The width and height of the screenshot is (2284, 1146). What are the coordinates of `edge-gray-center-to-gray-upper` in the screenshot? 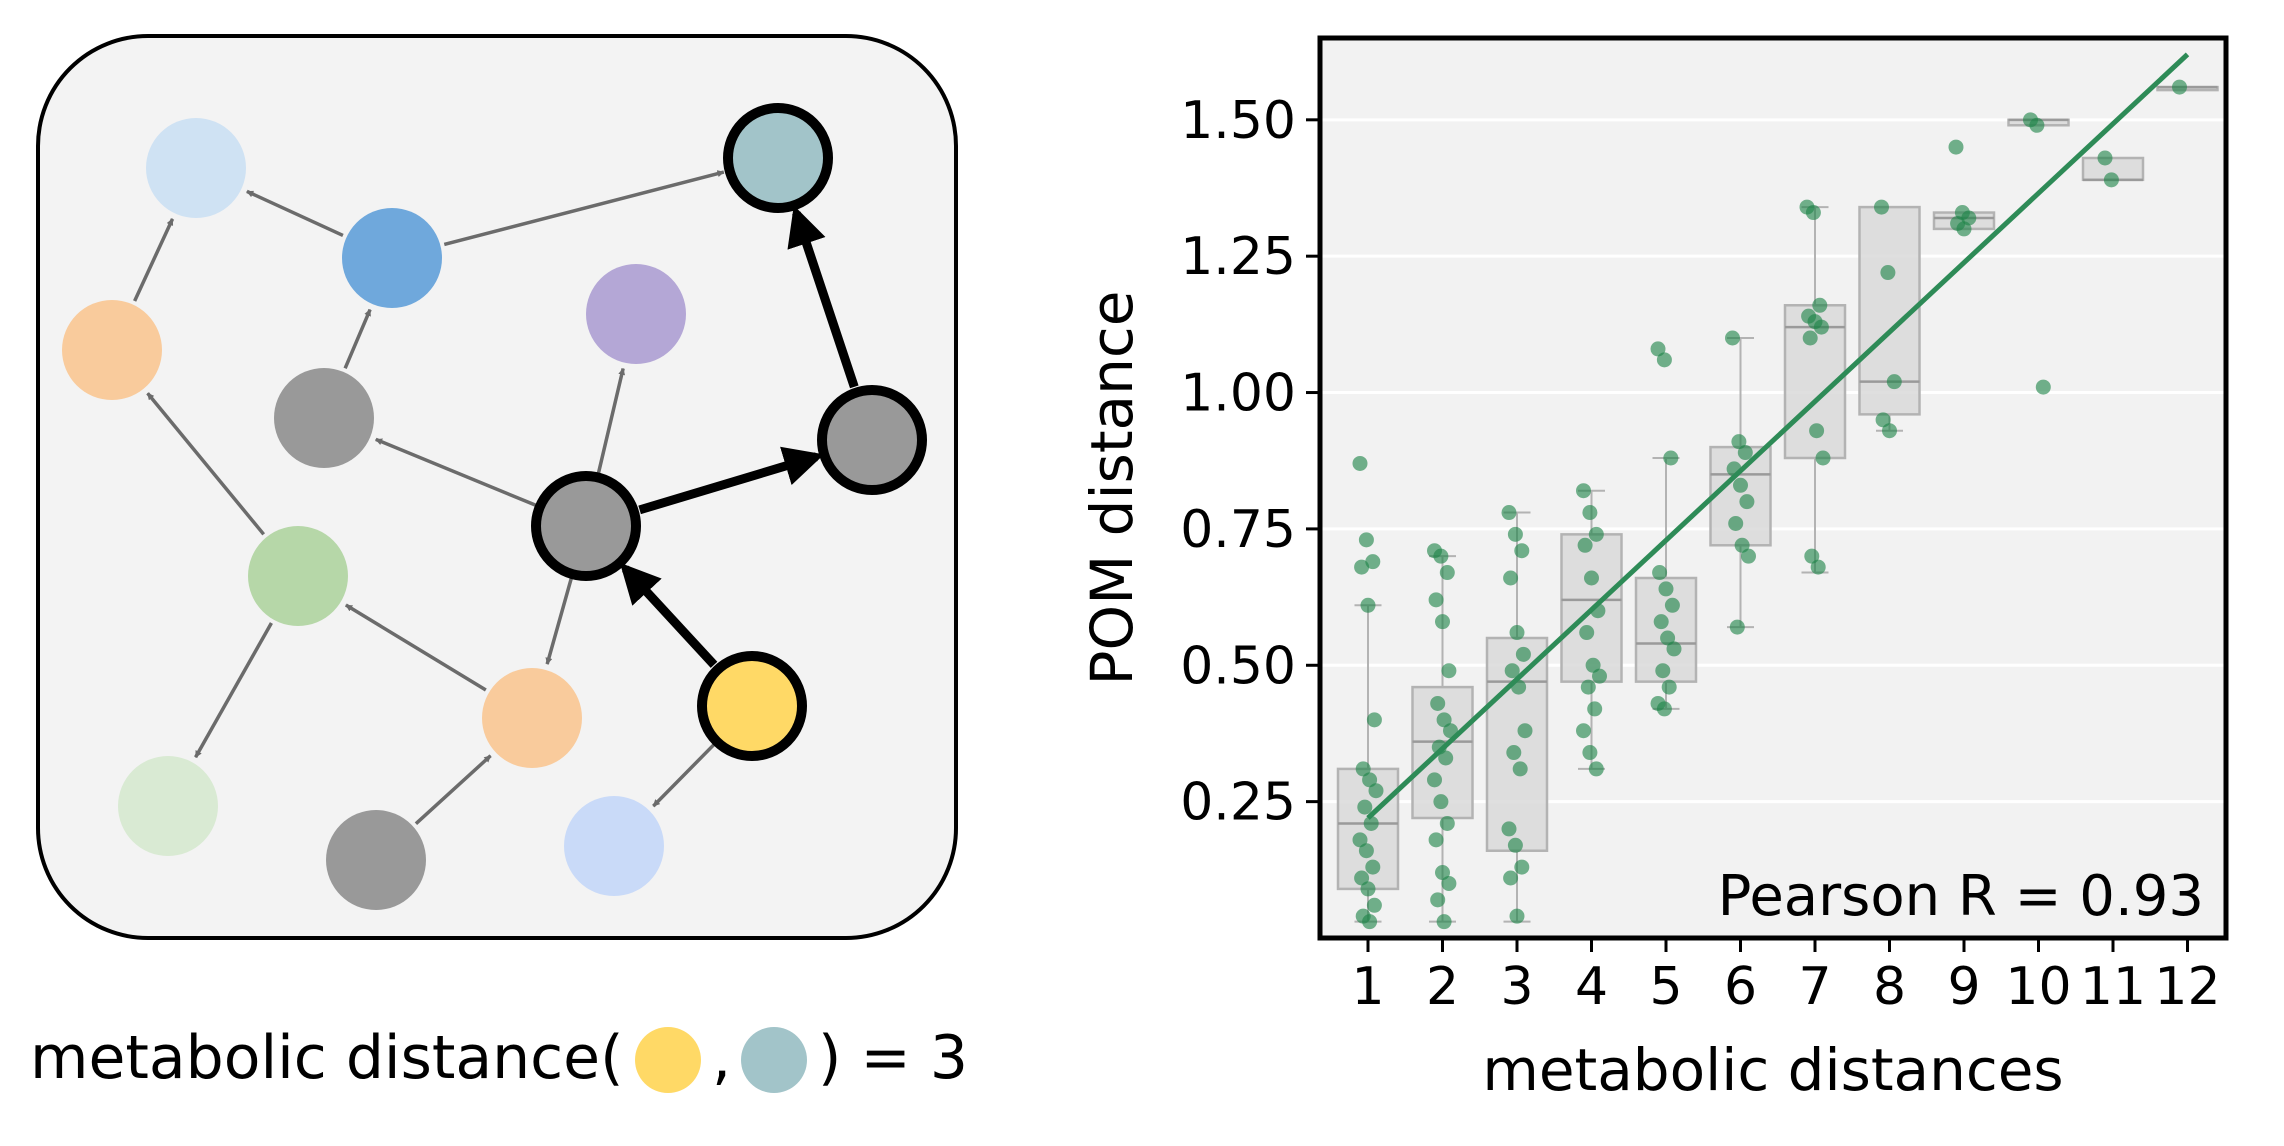 It's located at (456, 472).